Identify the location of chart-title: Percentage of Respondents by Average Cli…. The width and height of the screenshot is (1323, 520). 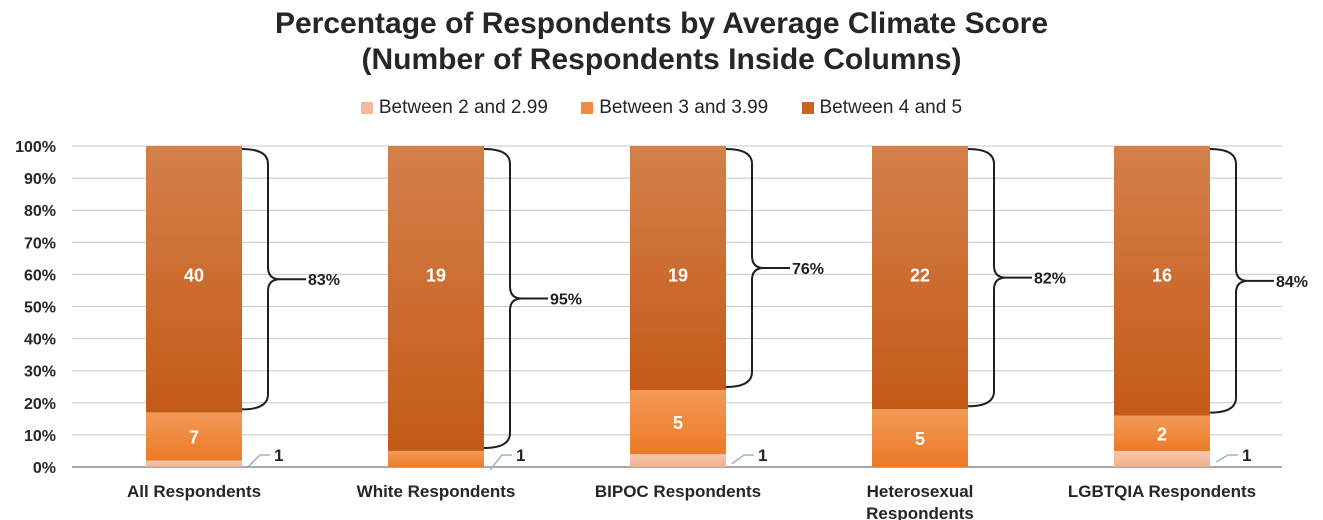
(661, 23).